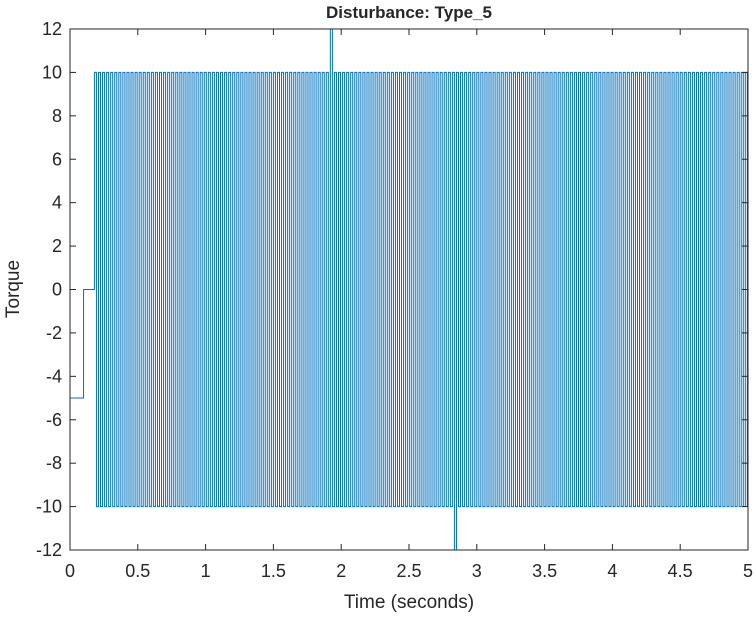 The height and width of the screenshot is (621, 756). What do you see at coordinates (408, 571) in the screenshot?
I see `x-tick-label: 2.5` at bounding box center [408, 571].